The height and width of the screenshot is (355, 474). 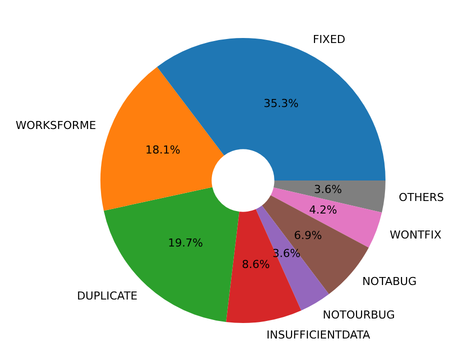 What do you see at coordinates (318, 335) in the screenshot?
I see `slice-label: INSUFFICIENTDATA` at bounding box center [318, 335].